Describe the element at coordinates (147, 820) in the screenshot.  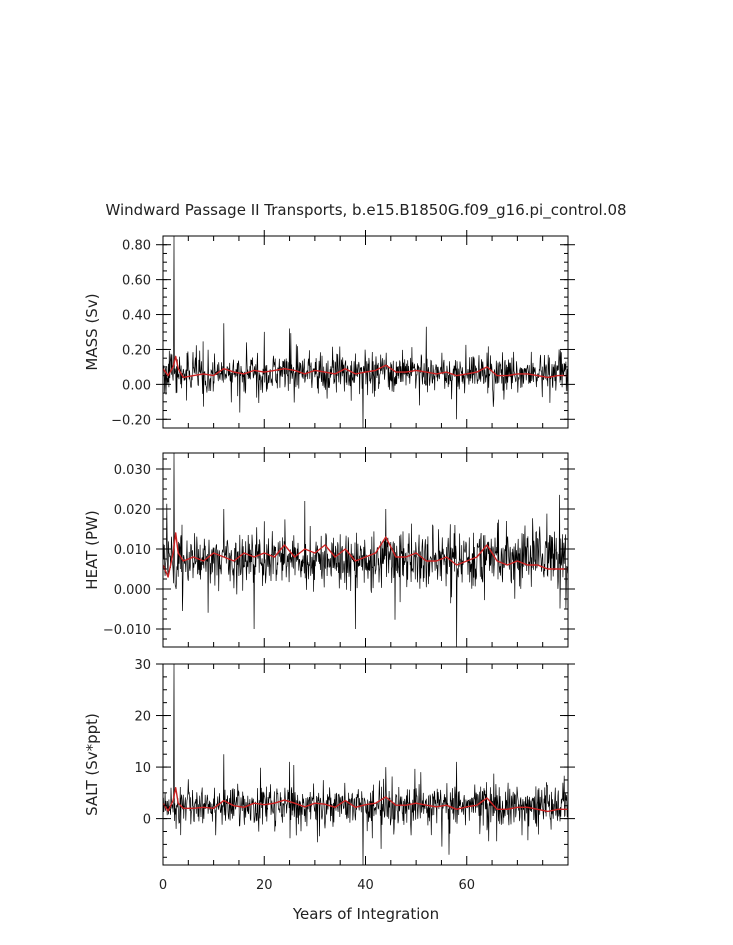
I see `salt-y-tick-label: 0` at that location.